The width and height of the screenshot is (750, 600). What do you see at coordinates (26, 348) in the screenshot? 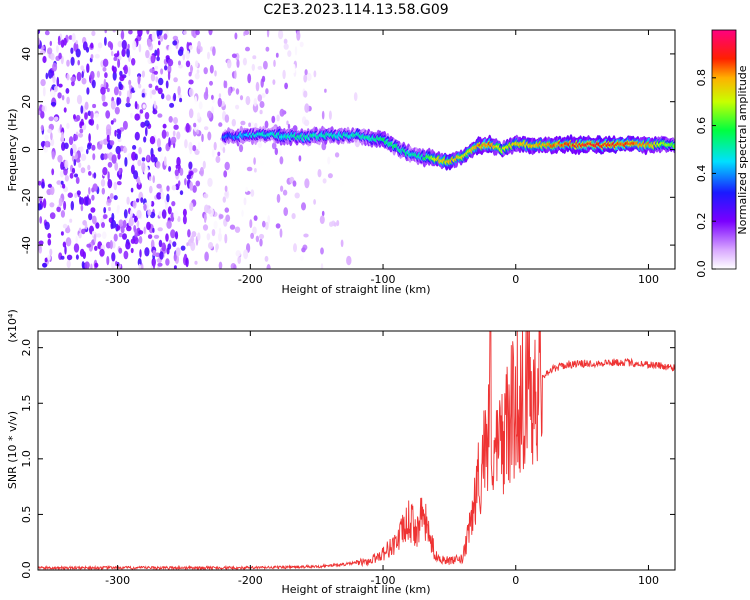
I see `y-tick-label: 2.0` at bounding box center [26, 348].